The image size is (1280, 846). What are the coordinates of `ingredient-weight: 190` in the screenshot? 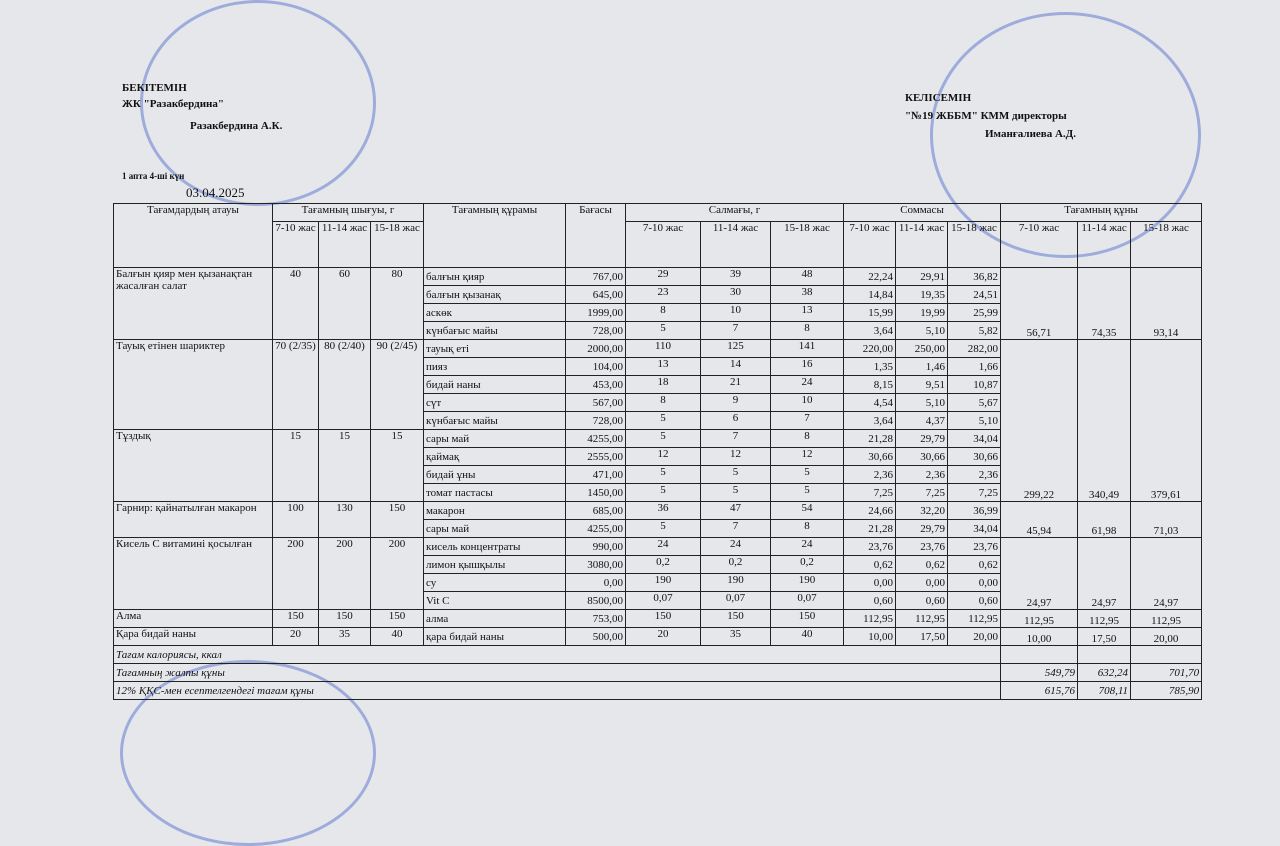 It's located at (663, 582).